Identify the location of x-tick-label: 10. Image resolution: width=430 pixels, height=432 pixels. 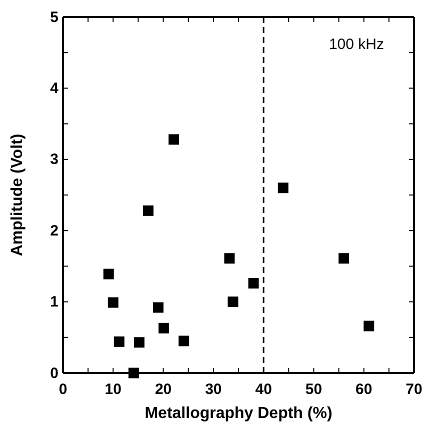
(113, 389).